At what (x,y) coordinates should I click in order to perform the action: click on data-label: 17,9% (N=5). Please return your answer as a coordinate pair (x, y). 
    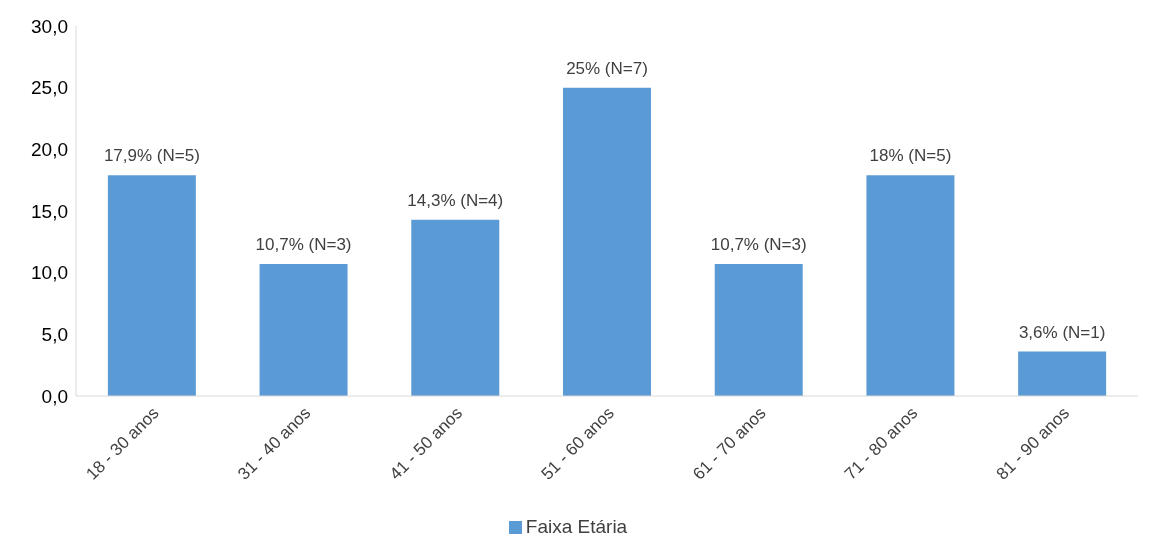
    Looking at the image, I should click on (151, 156).